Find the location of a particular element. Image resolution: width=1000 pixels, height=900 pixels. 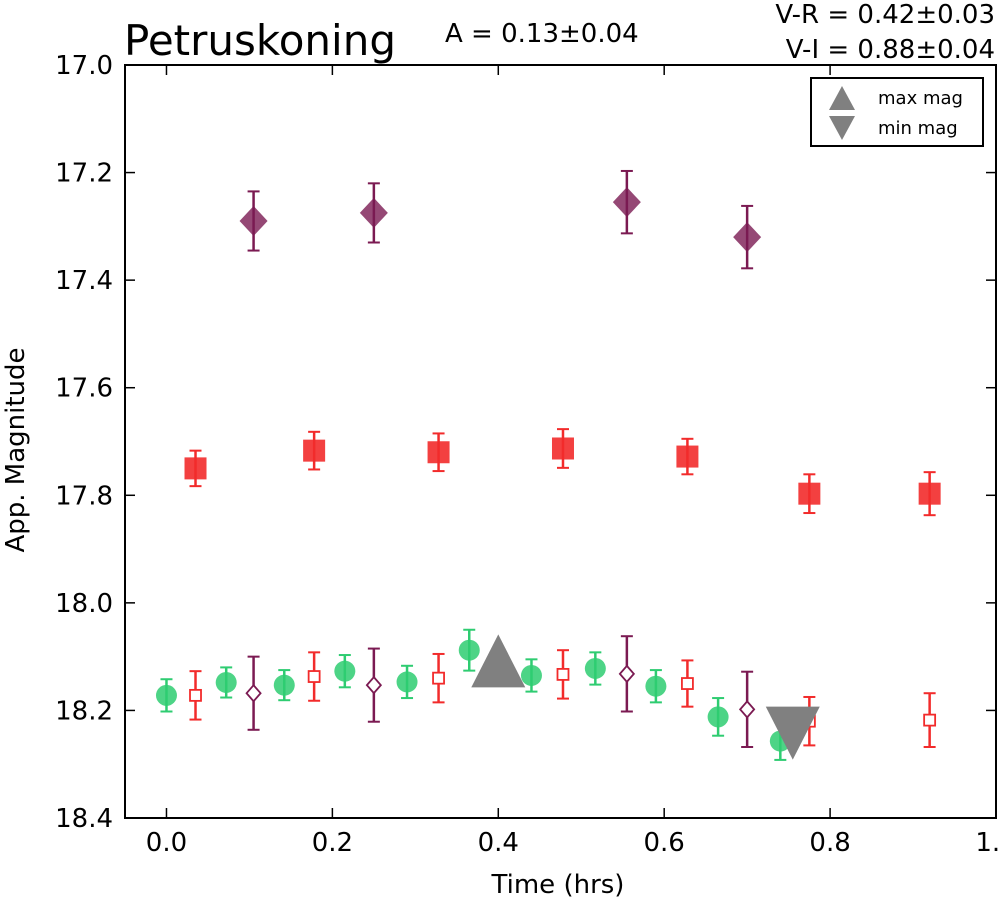

x-tick-label: 0.0 is located at coordinates (166, 843).